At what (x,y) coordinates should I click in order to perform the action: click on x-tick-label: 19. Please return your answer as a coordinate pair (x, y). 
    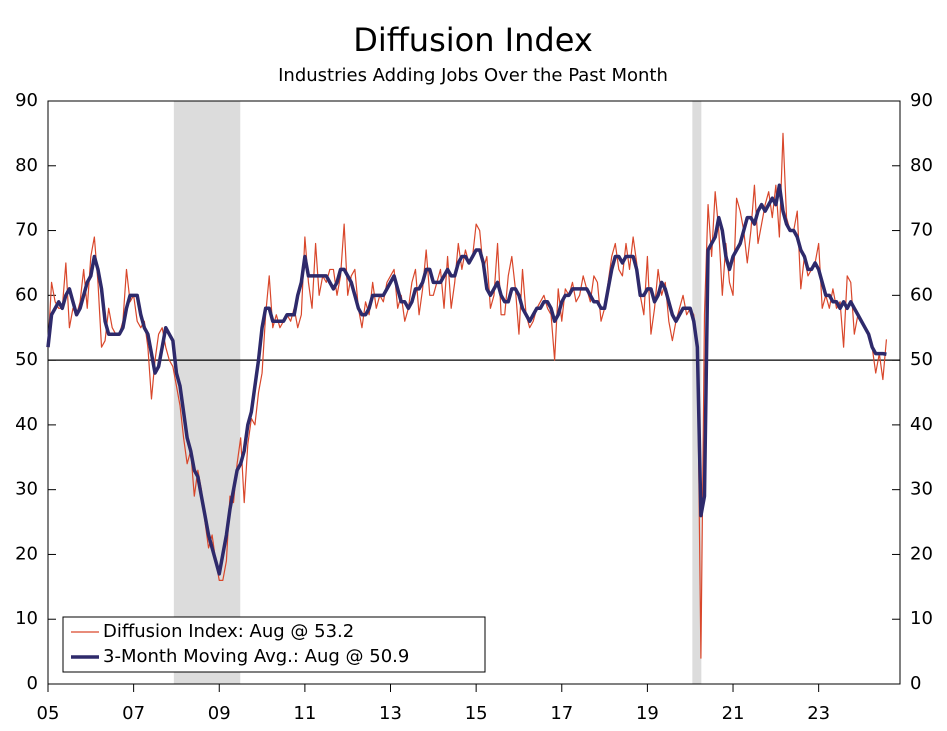
    Looking at the image, I should click on (647, 713).